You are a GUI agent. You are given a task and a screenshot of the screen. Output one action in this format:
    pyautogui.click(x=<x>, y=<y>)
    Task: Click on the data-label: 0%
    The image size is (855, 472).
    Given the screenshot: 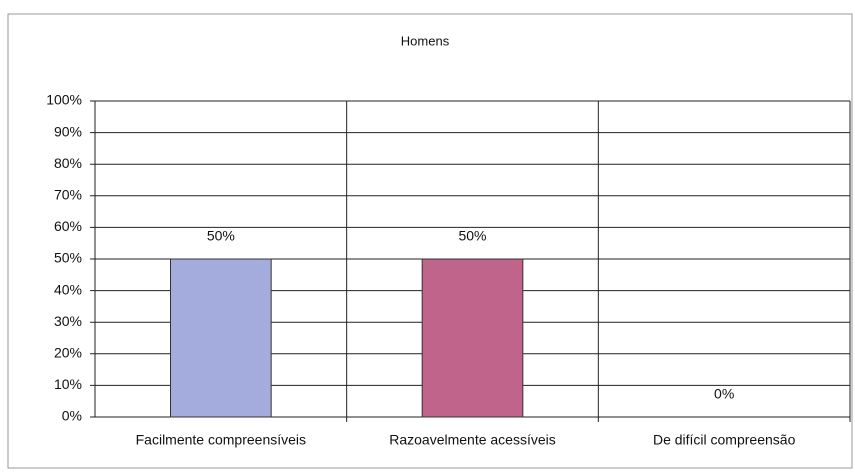 What is the action you would take?
    pyautogui.click(x=724, y=394)
    